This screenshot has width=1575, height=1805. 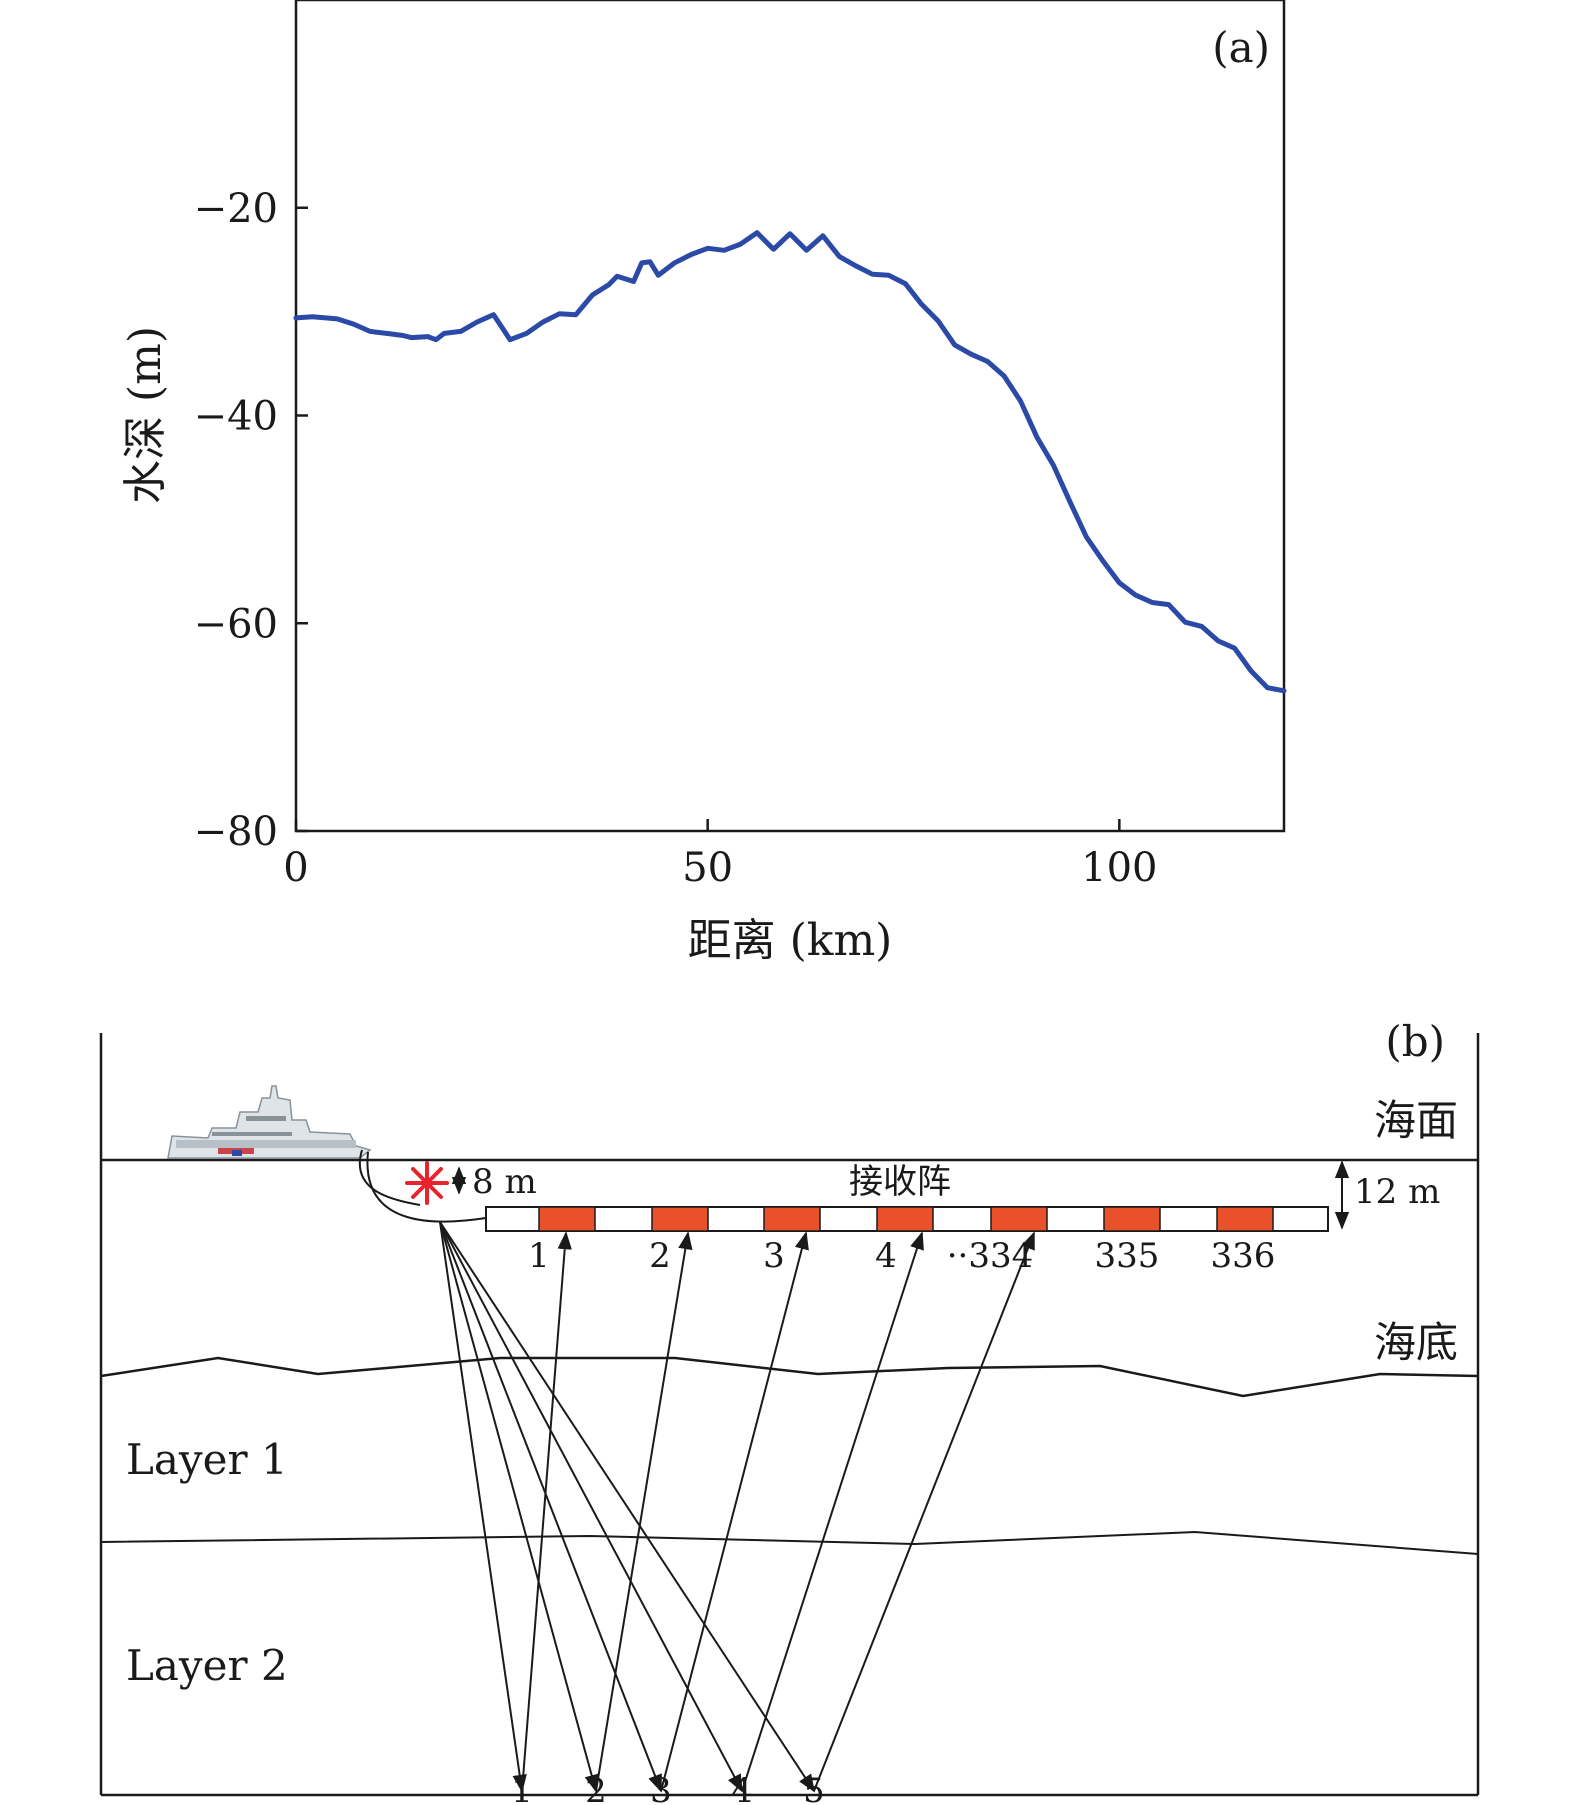 What do you see at coordinates (886, 1256) in the screenshot?
I see `receiver-label: 4` at bounding box center [886, 1256].